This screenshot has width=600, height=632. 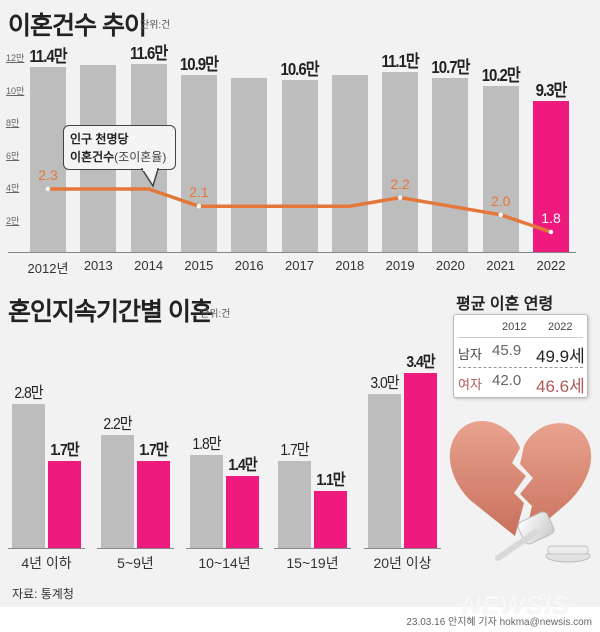 I want to click on avg-age-table: 2012 2022 남자 45.9 49.9세 여자 42.0 46.6세, so click(x=520, y=356).